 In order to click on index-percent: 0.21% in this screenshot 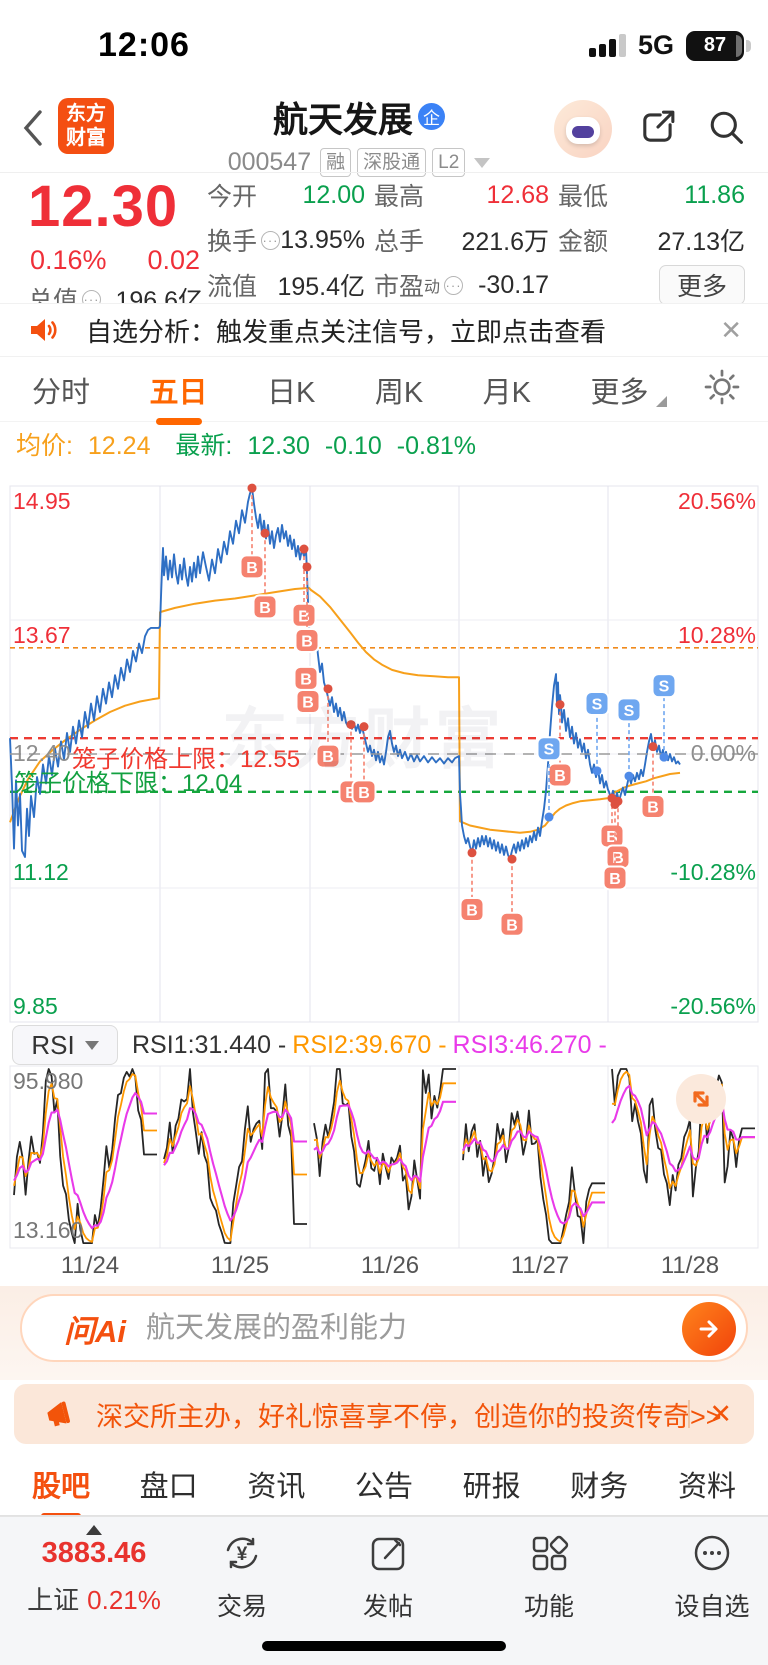, I will do `click(124, 1600)`.